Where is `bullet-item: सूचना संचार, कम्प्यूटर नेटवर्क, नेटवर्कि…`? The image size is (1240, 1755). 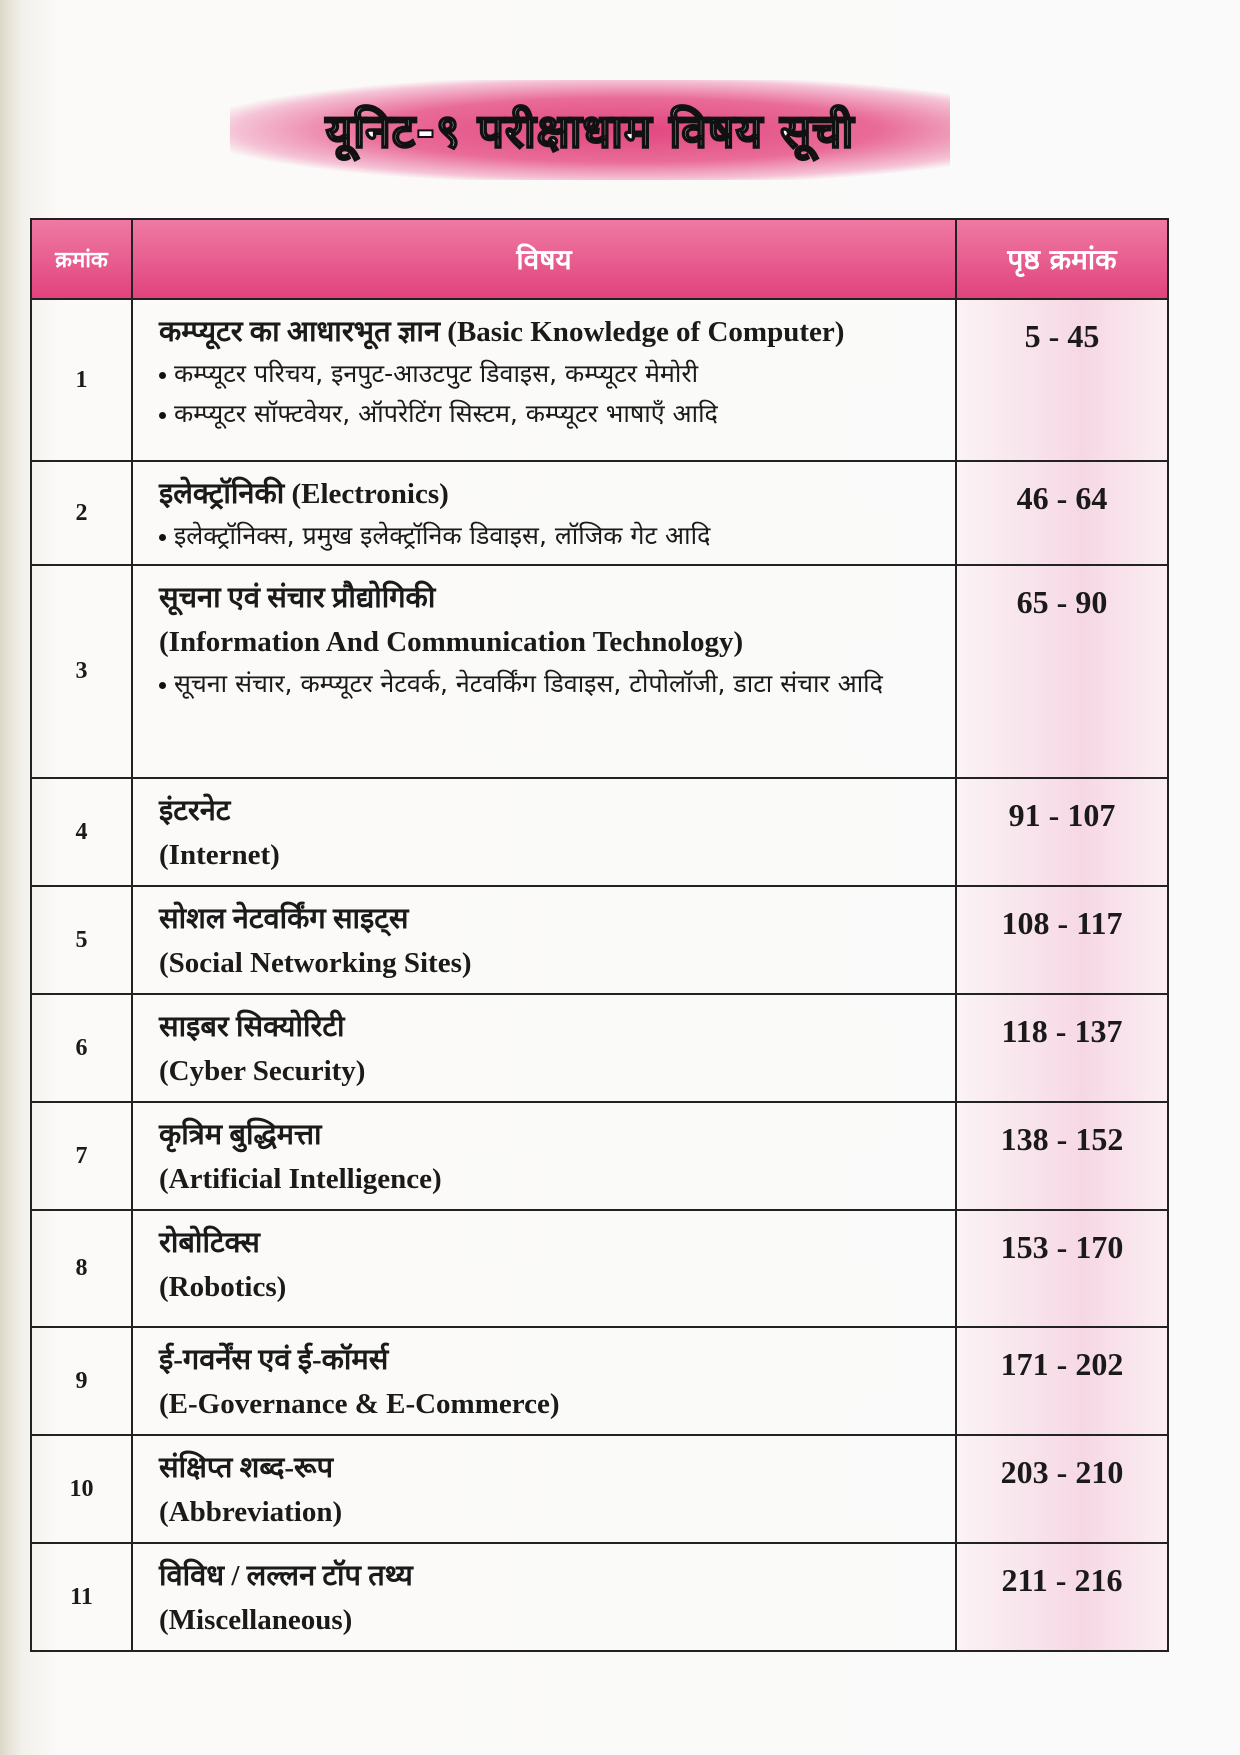
bullet-item: सूचना संचार, कम्प्यूटर नेटवर्क, नेटवर्कि… is located at coordinates (550, 684).